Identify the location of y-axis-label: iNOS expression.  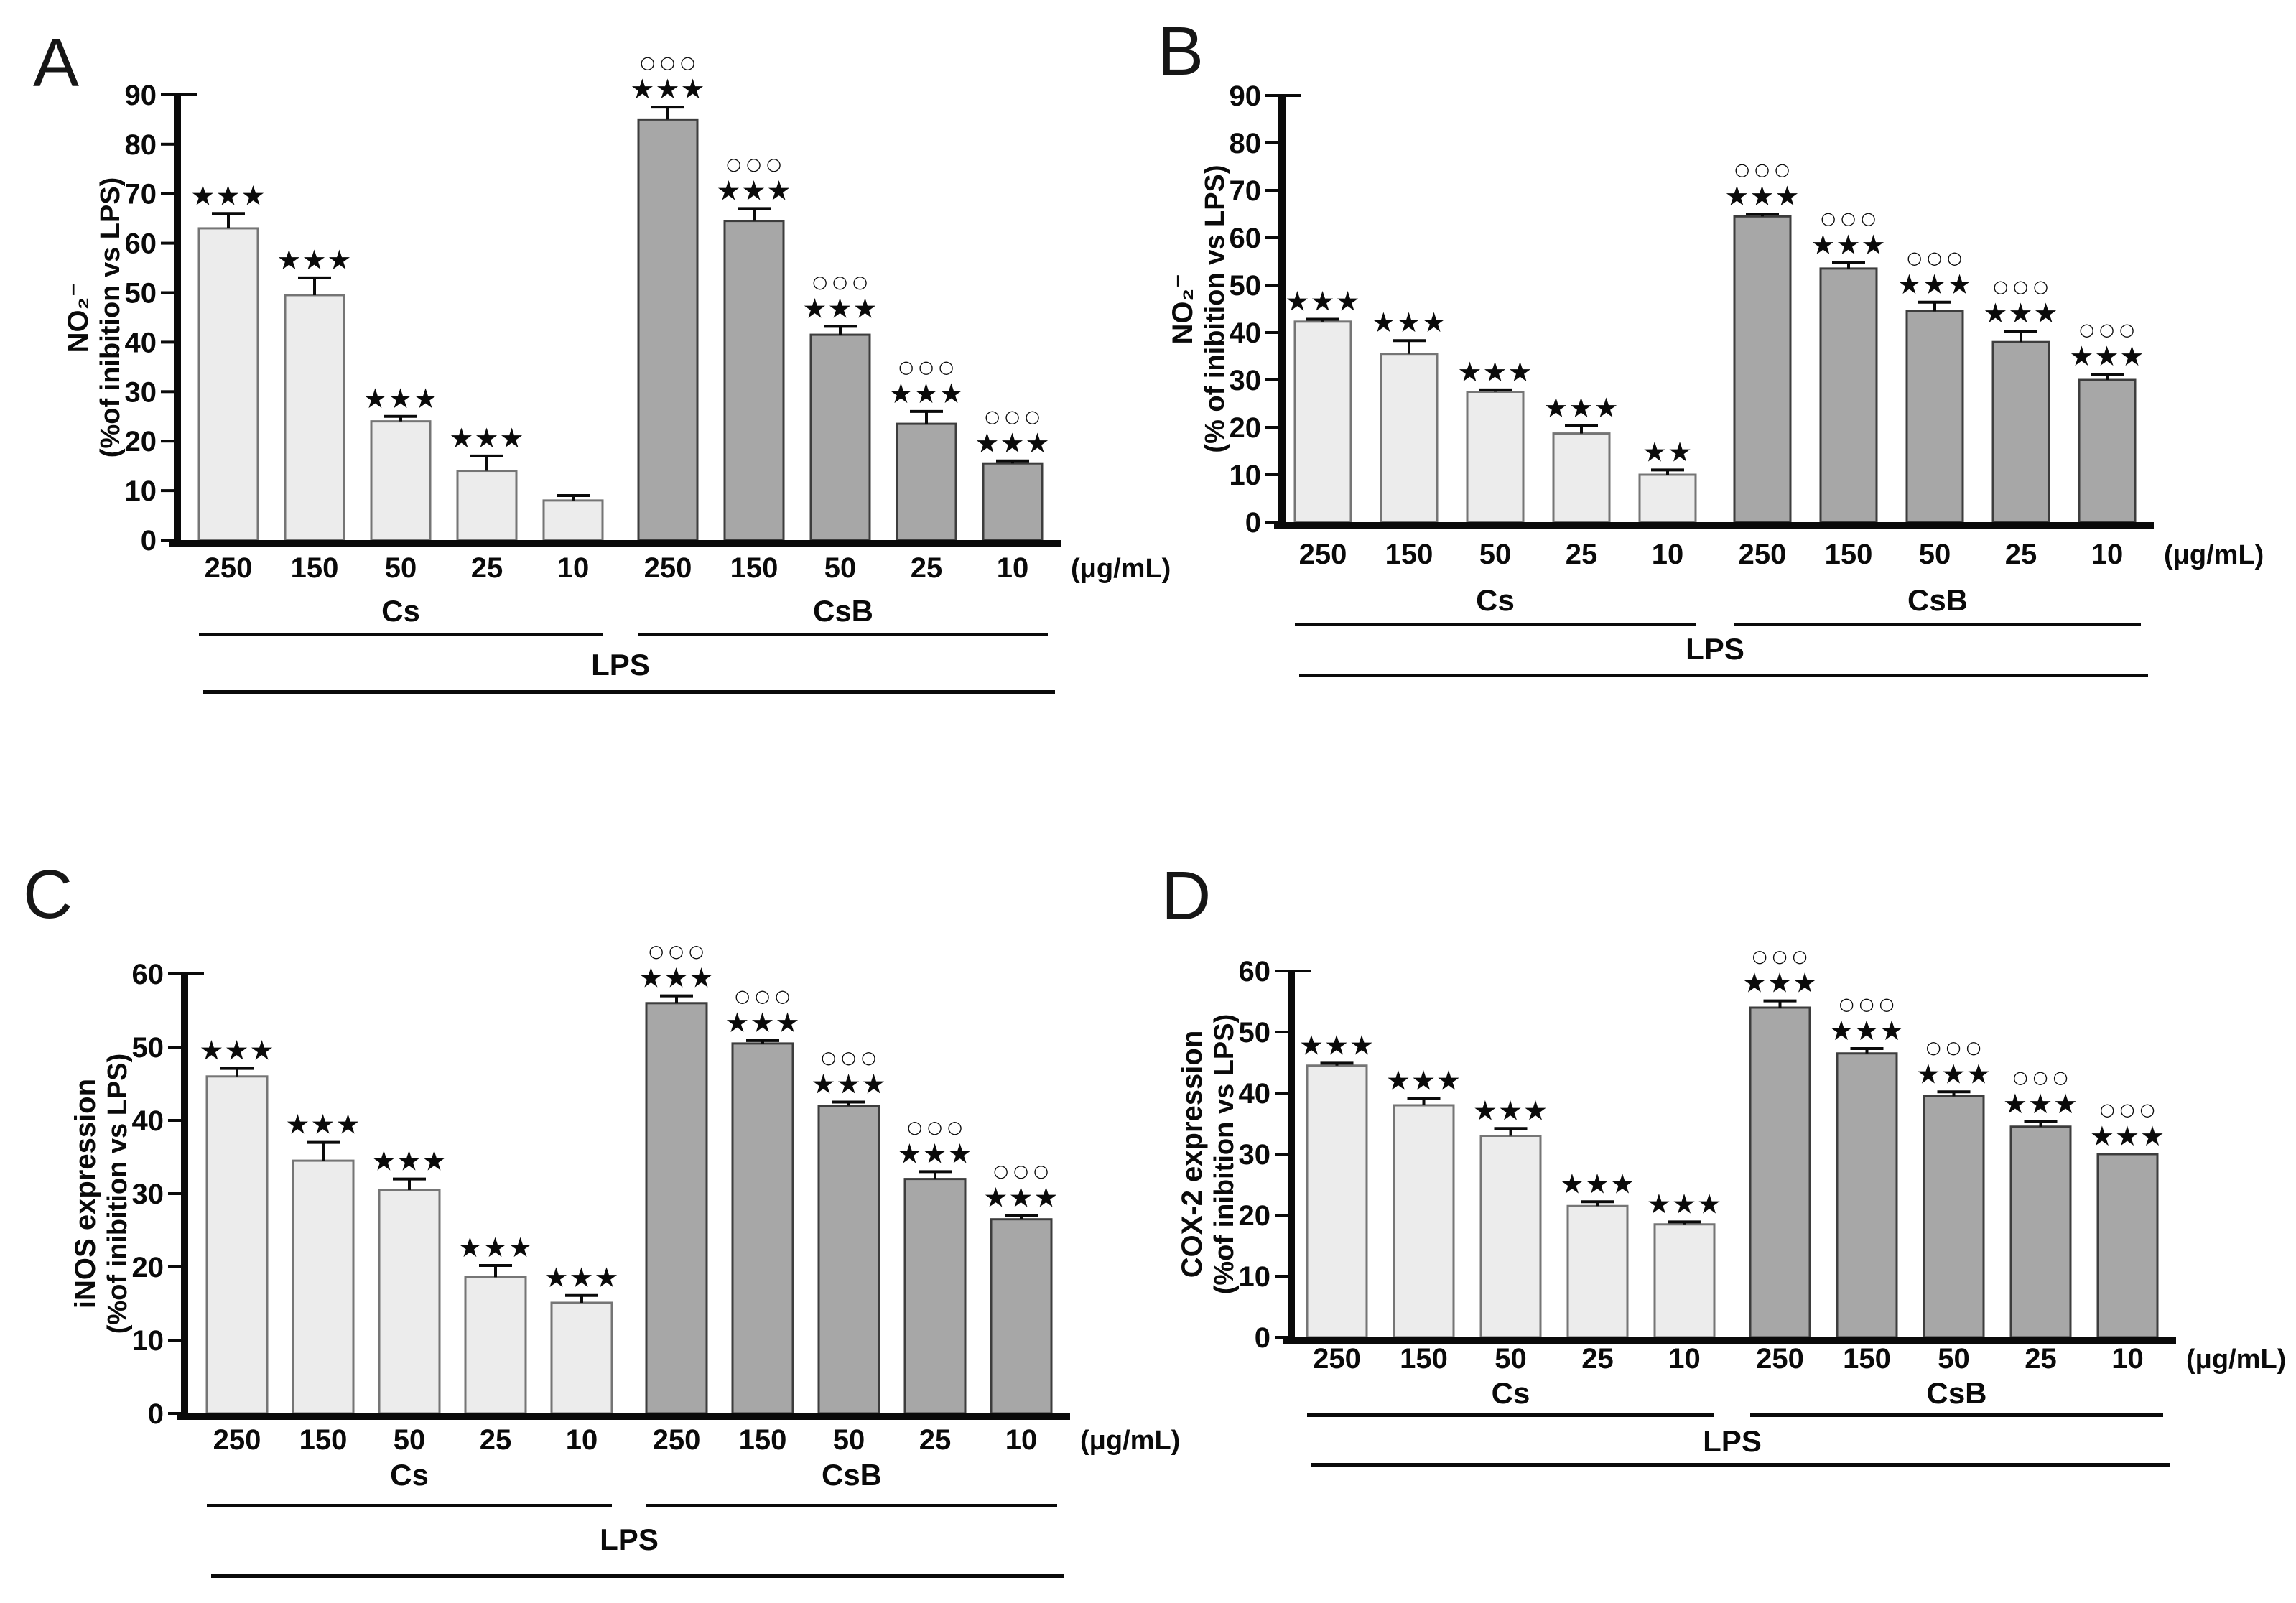
(85, 1194).